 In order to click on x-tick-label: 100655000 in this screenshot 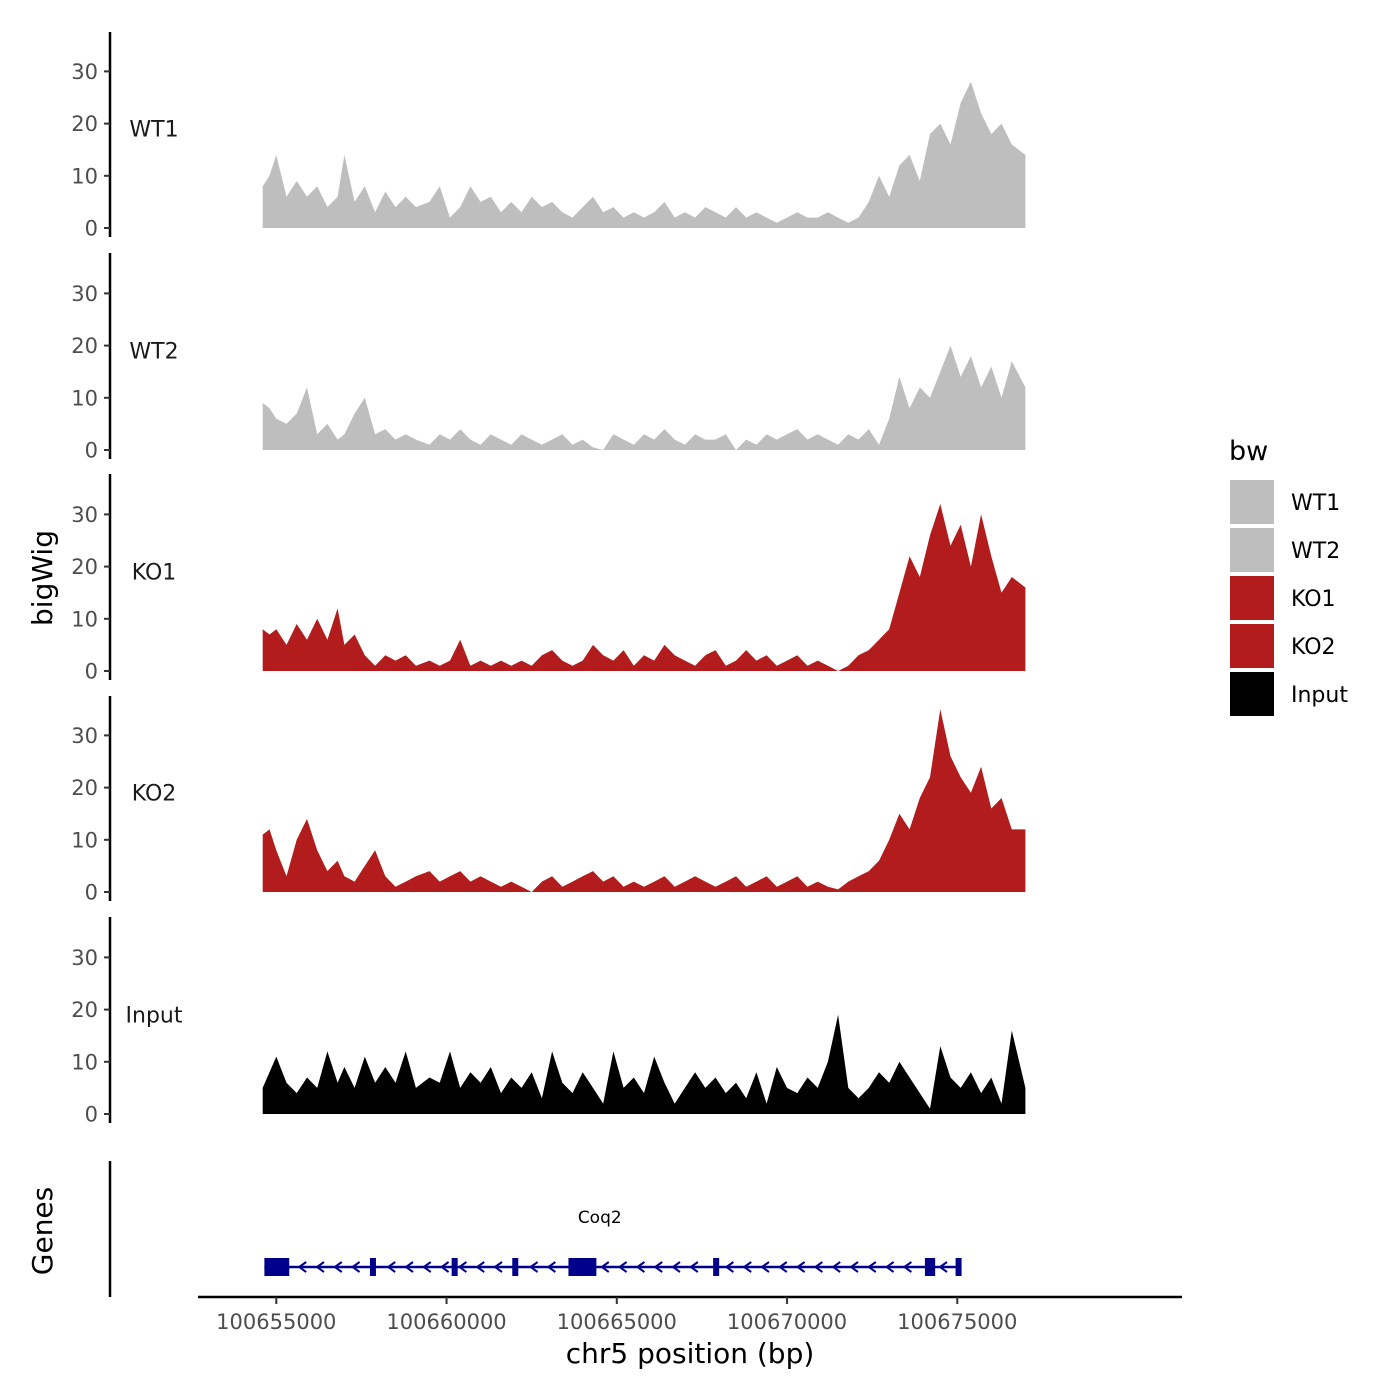, I will do `click(276, 1322)`.